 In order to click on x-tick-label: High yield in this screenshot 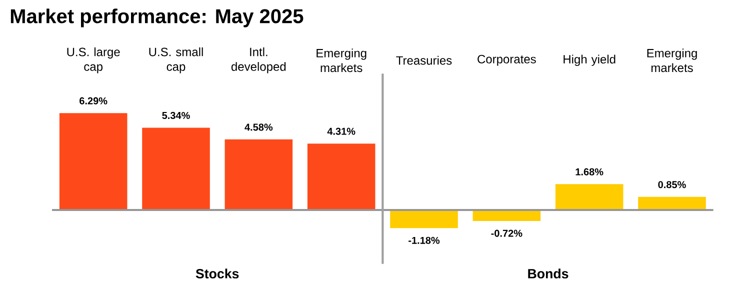, I will do `click(590, 60)`.